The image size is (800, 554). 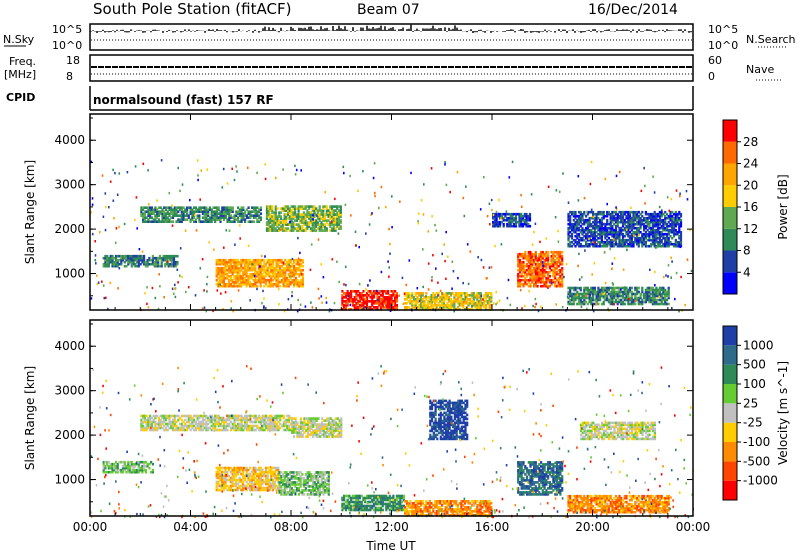 I want to click on nsearch-top-tick: 10^5, so click(x=723, y=29).